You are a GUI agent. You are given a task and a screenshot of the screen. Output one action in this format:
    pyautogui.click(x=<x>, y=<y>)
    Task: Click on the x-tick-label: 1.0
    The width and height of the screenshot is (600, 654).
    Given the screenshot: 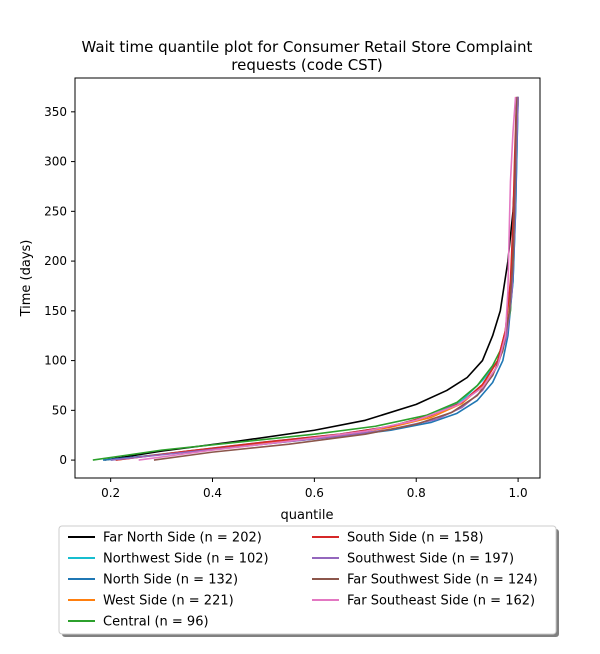 What is the action you would take?
    pyautogui.click(x=518, y=493)
    